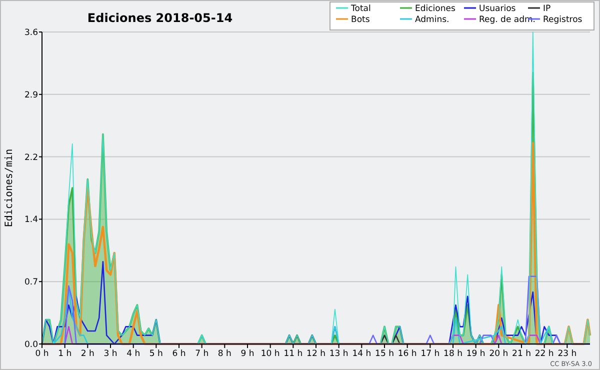 This screenshot has height=370, width=600. What do you see at coordinates (430, 354) in the screenshot?
I see `x-tick-label: 17 h` at bounding box center [430, 354].